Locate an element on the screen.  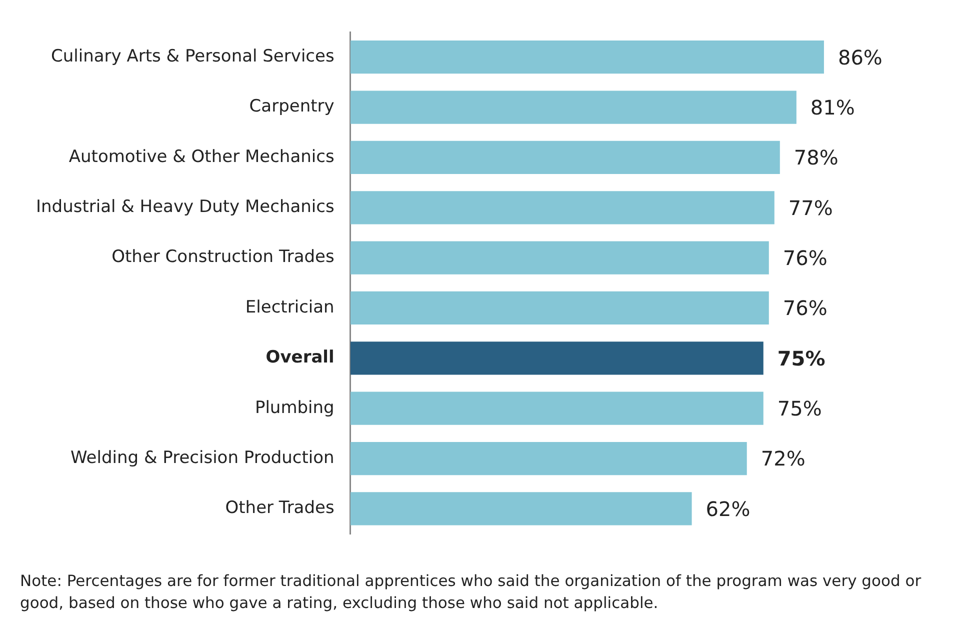
y-tick-label: Overall is located at coordinates (300, 358).